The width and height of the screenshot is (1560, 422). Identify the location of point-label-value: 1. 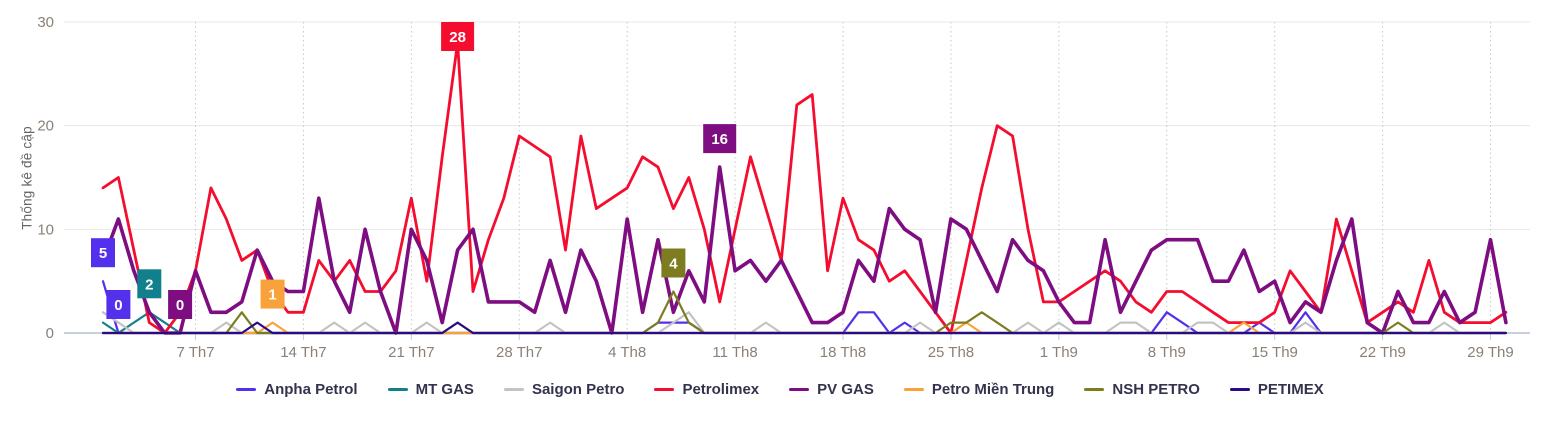
(272, 295).